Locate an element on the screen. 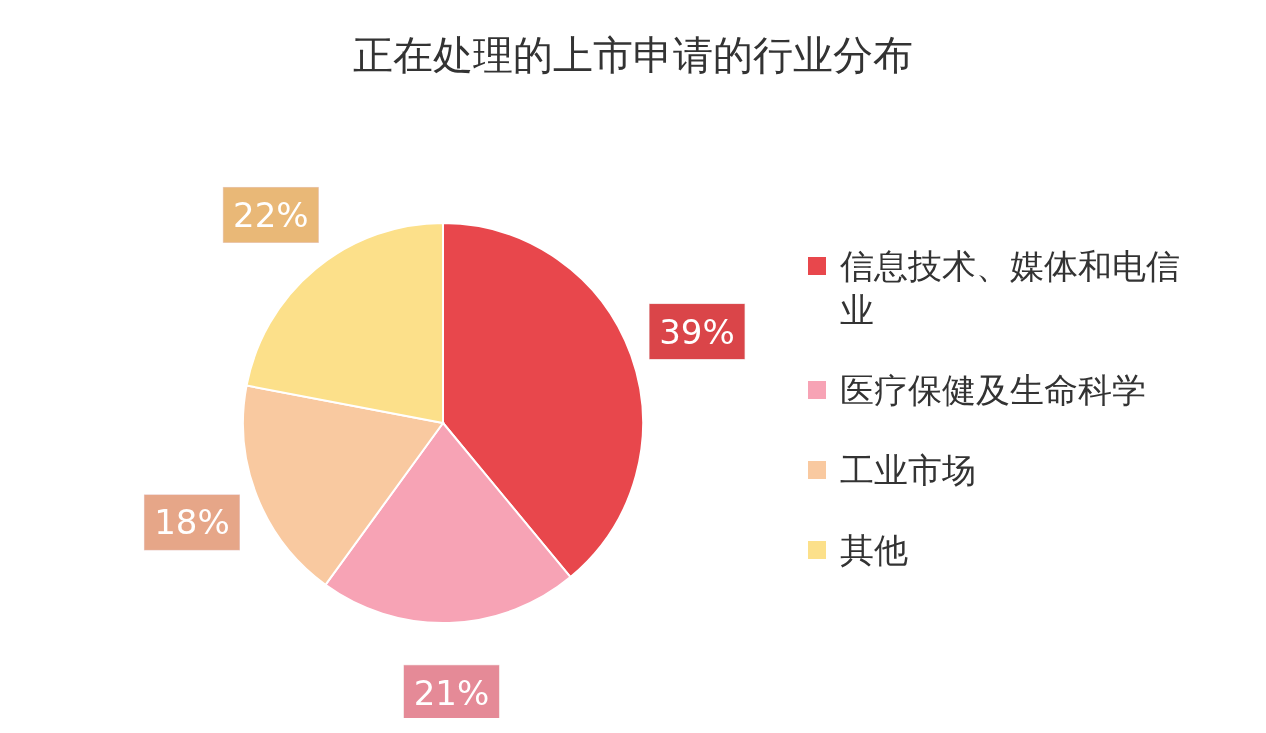 The width and height of the screenshot is (1266, 733). legend-label: 其他 is located at coordinates (874, 550).